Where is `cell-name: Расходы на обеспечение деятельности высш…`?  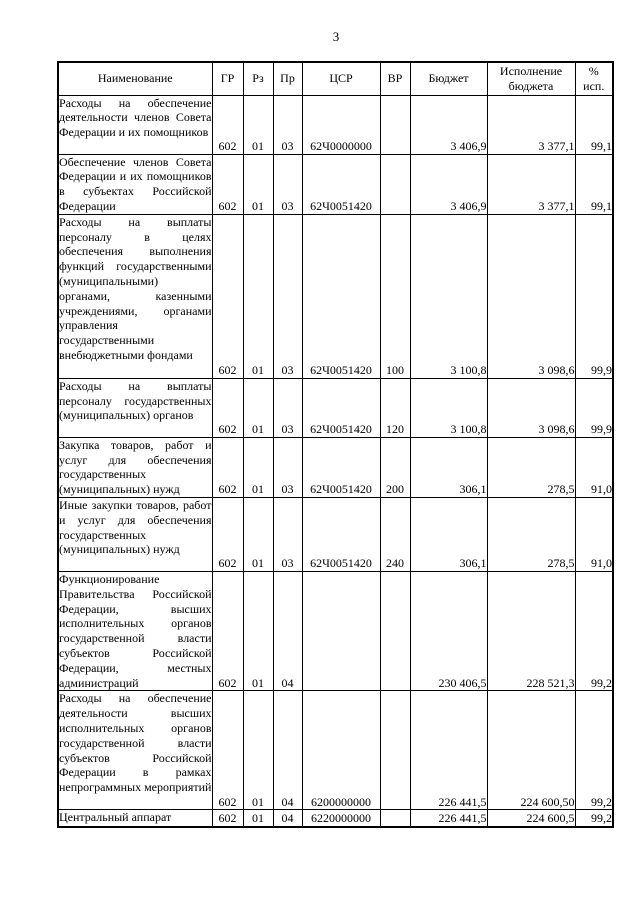
cell-name: Расходы на обеспечение деятельности высш… is located at coordinates (135, 750).